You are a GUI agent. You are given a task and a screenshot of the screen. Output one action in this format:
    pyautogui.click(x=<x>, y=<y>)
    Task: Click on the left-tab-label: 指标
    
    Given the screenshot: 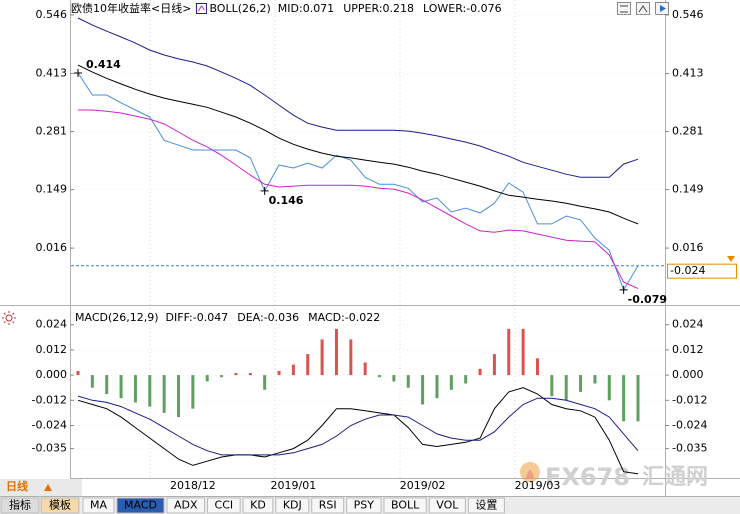 What is the action you would take?
    pyautogui.click(x=20, y=505)
    